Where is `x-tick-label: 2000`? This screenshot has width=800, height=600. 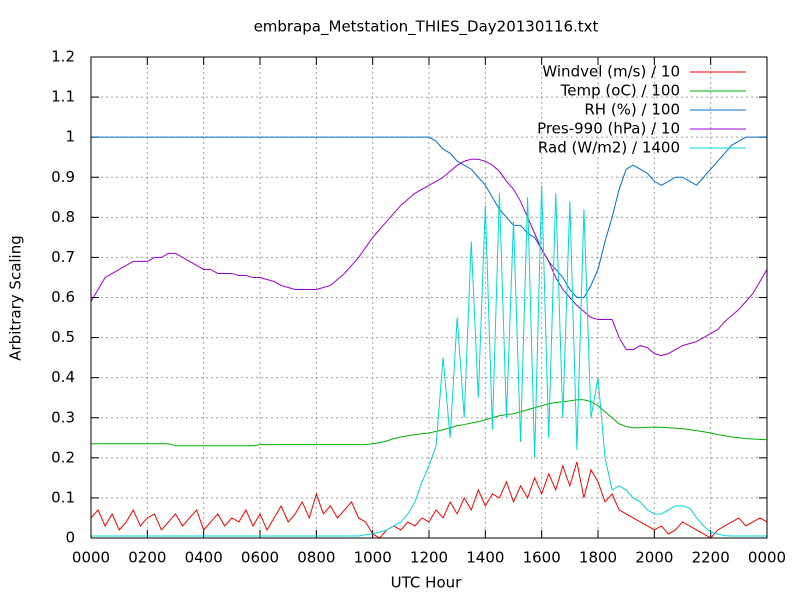 x-tick-label: 2000 is located at coordinates (654, 558).